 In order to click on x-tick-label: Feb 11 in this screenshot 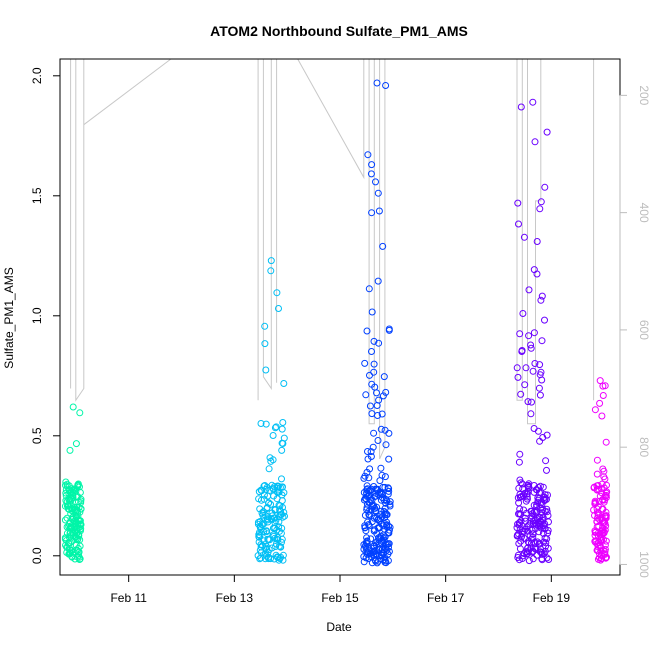, I will do `click(128, 598)`.